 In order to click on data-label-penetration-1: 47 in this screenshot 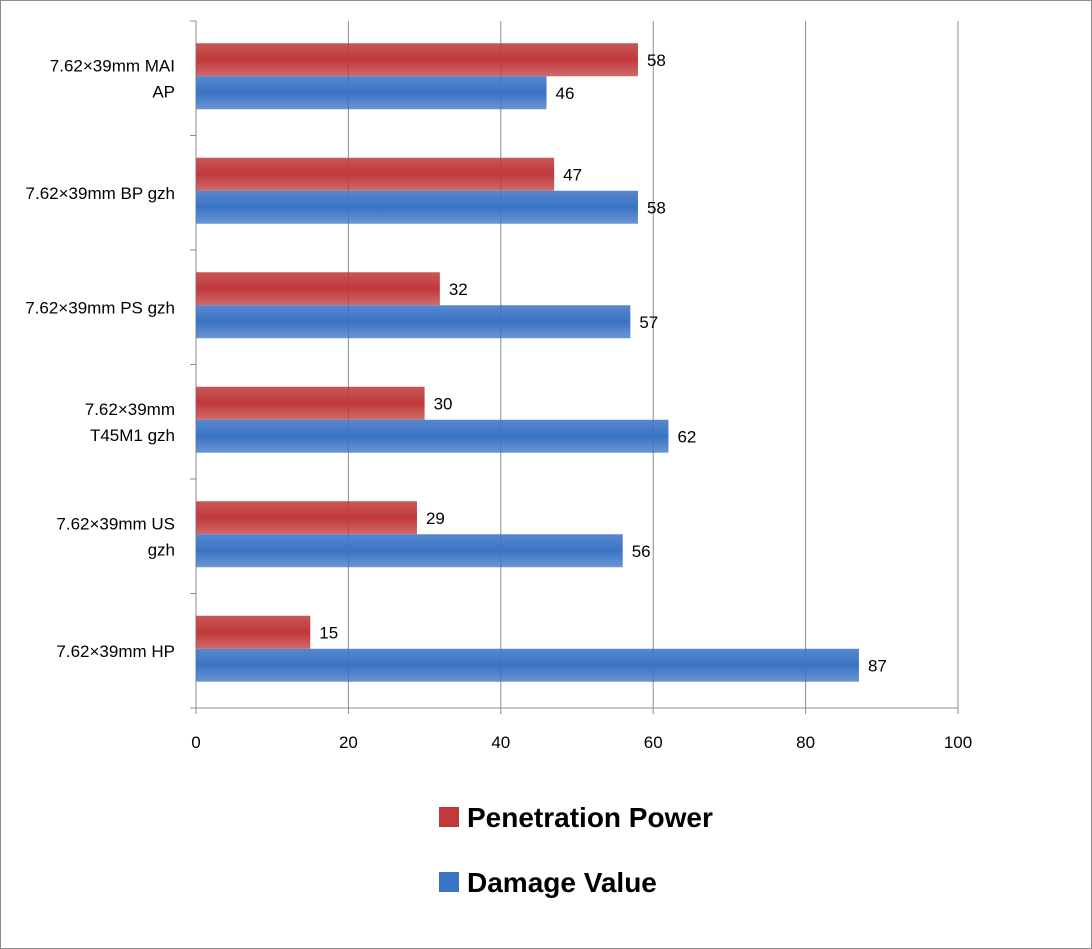, I will do `click(572, 174)`.